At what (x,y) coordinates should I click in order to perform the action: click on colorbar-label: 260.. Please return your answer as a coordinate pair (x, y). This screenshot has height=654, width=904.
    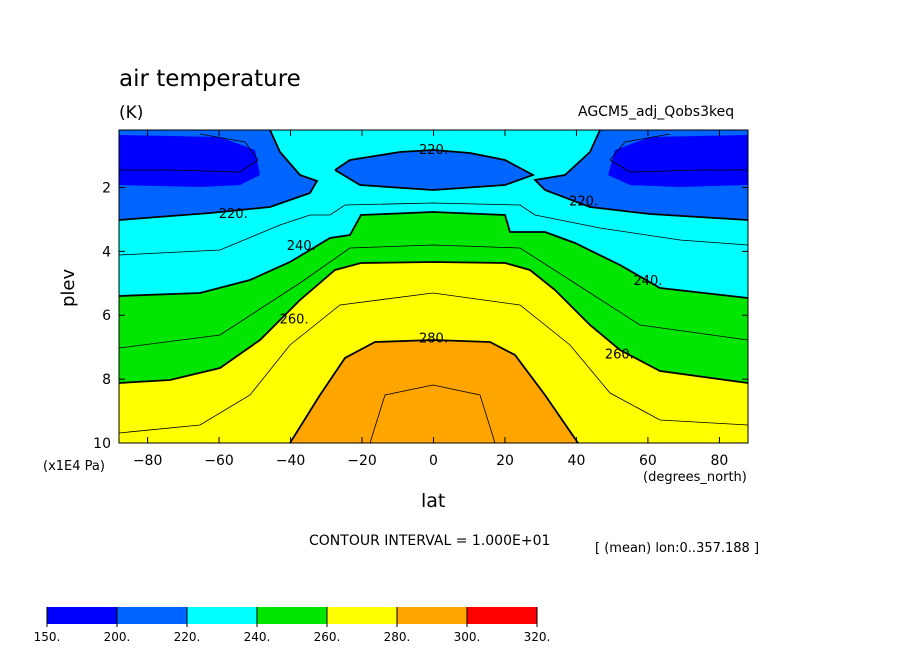
    Looking at the image, I should click on (327, 637).